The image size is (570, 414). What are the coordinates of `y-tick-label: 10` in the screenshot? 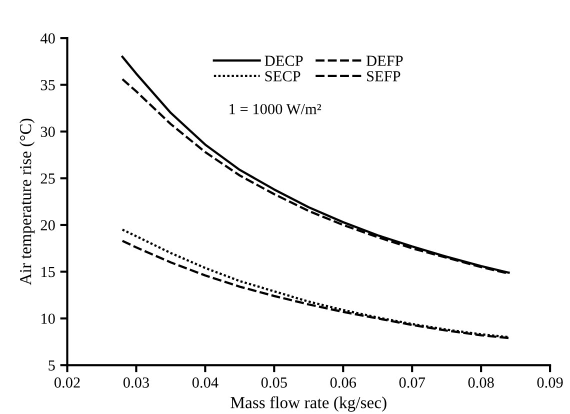 It's located at (48, 319).